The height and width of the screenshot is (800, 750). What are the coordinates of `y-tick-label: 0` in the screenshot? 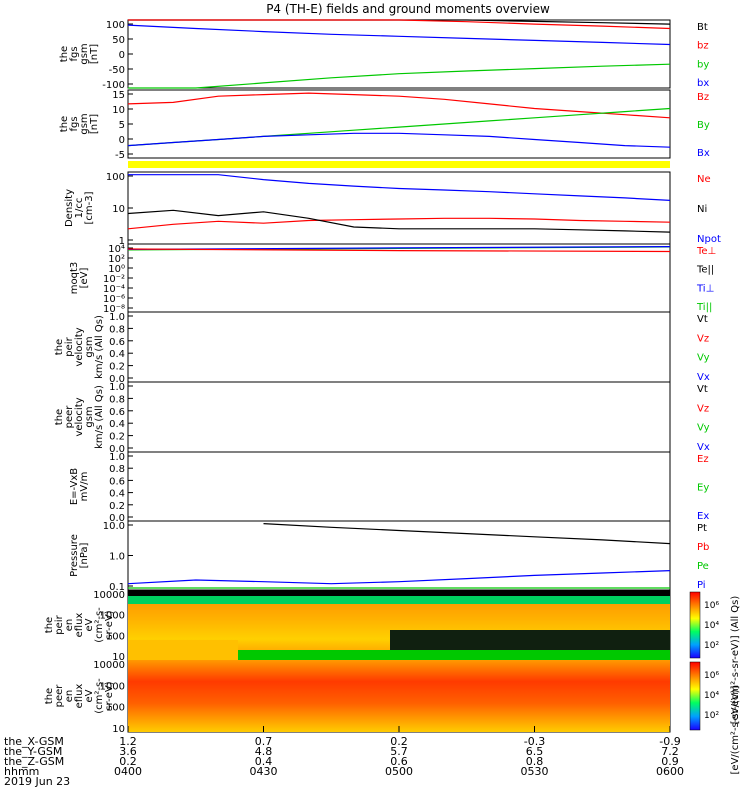 It's located at (122, 55).